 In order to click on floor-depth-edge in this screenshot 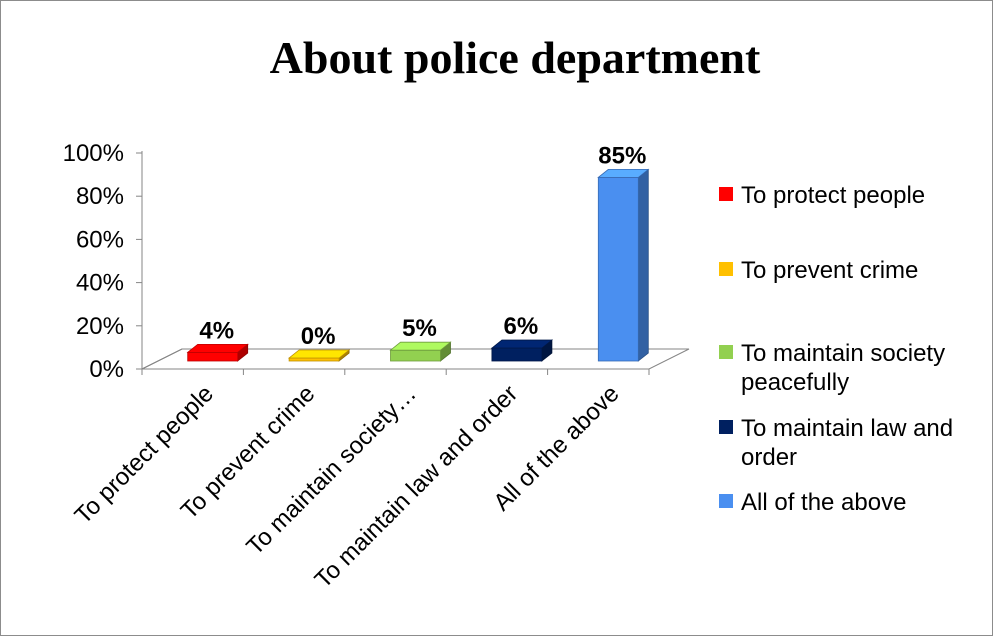, I will do `click(162, 359)`.